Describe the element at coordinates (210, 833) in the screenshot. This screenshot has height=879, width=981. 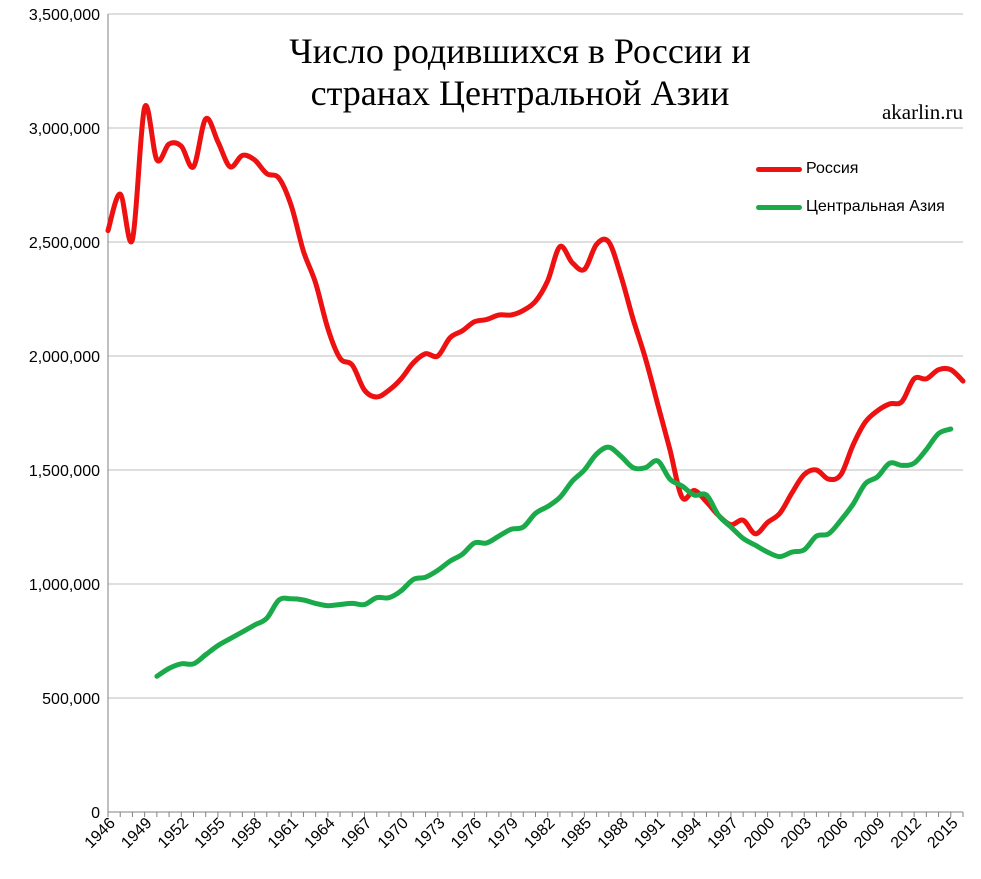
I see `x-tick-label: 1955` at that location.